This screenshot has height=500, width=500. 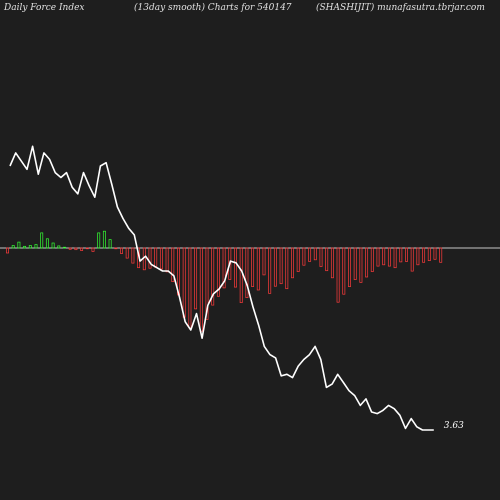 I want to click on chart-title-left: Daily Force Index, so click(x=44, y=8).